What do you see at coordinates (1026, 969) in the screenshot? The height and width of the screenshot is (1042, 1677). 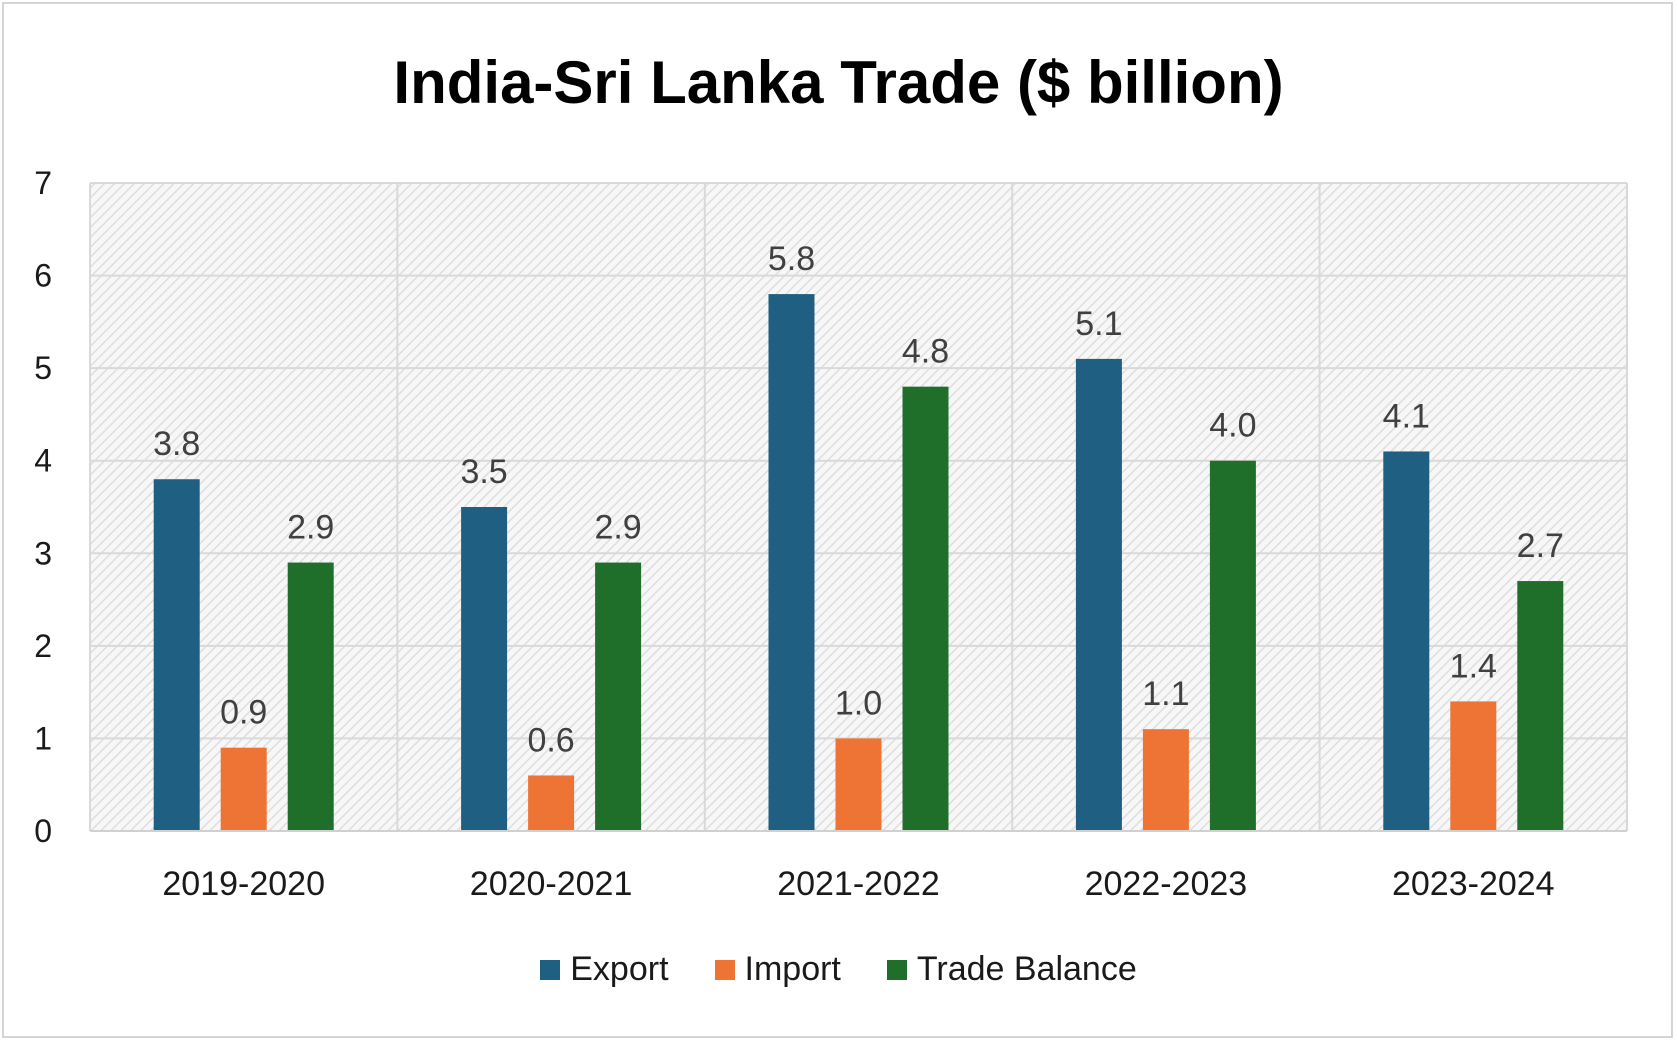 I see `legend-label: Trade Balance` at bounding box center [1026, 969].